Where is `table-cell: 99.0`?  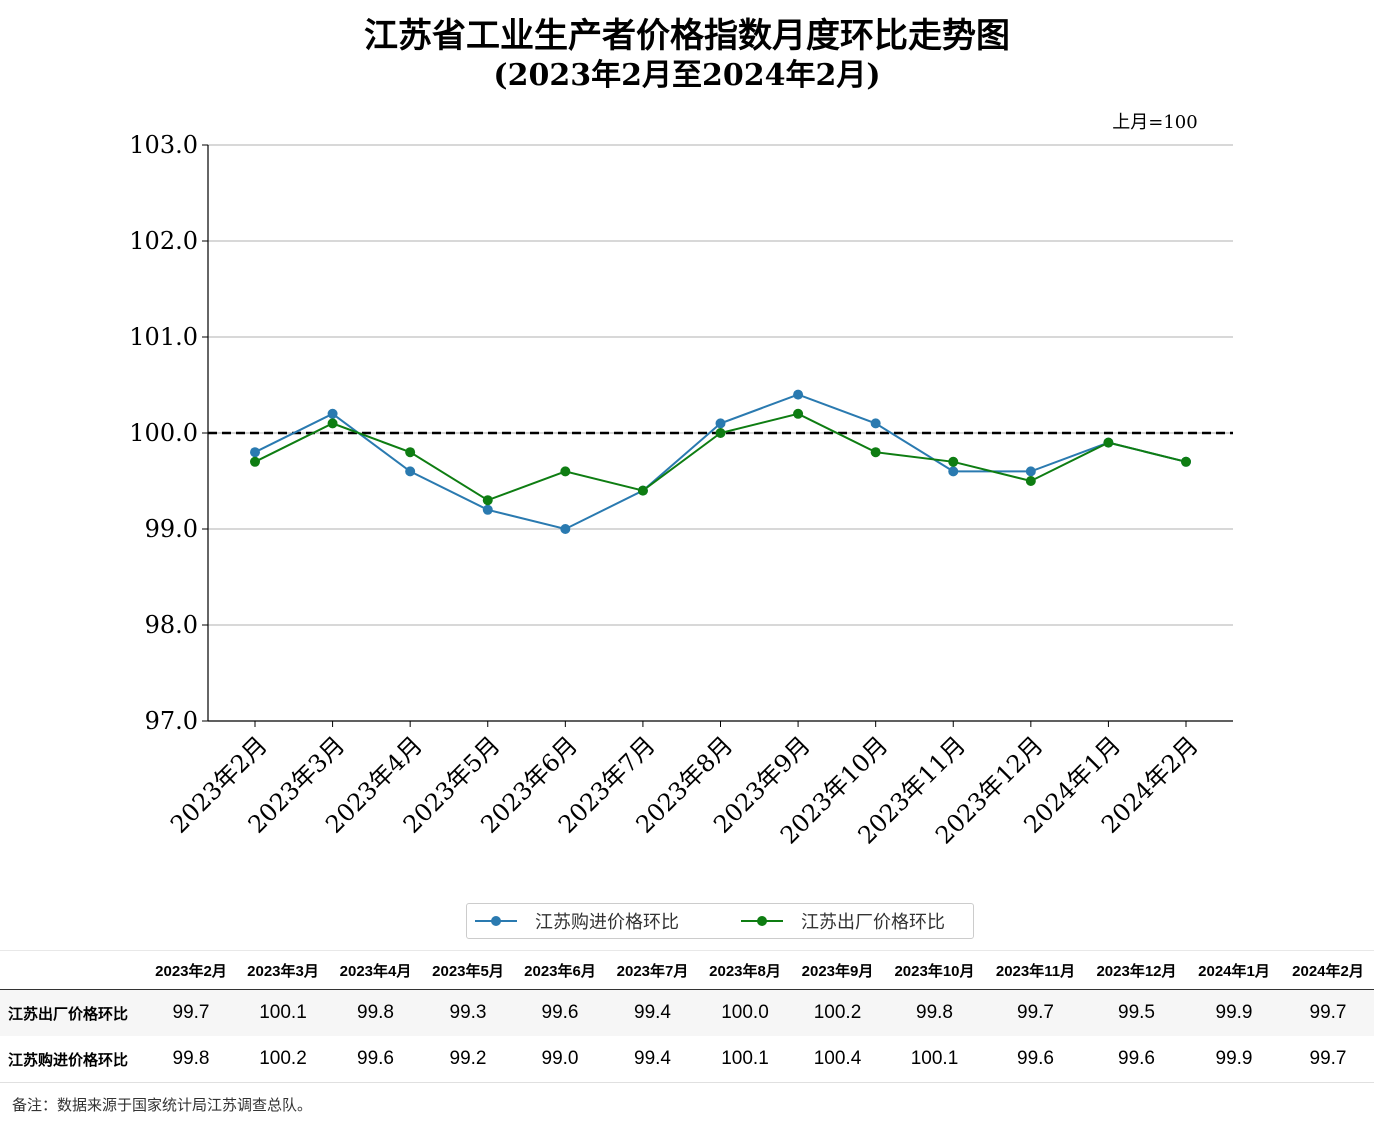 table-cell: 99.0 is located at coordinates (560, 1059).